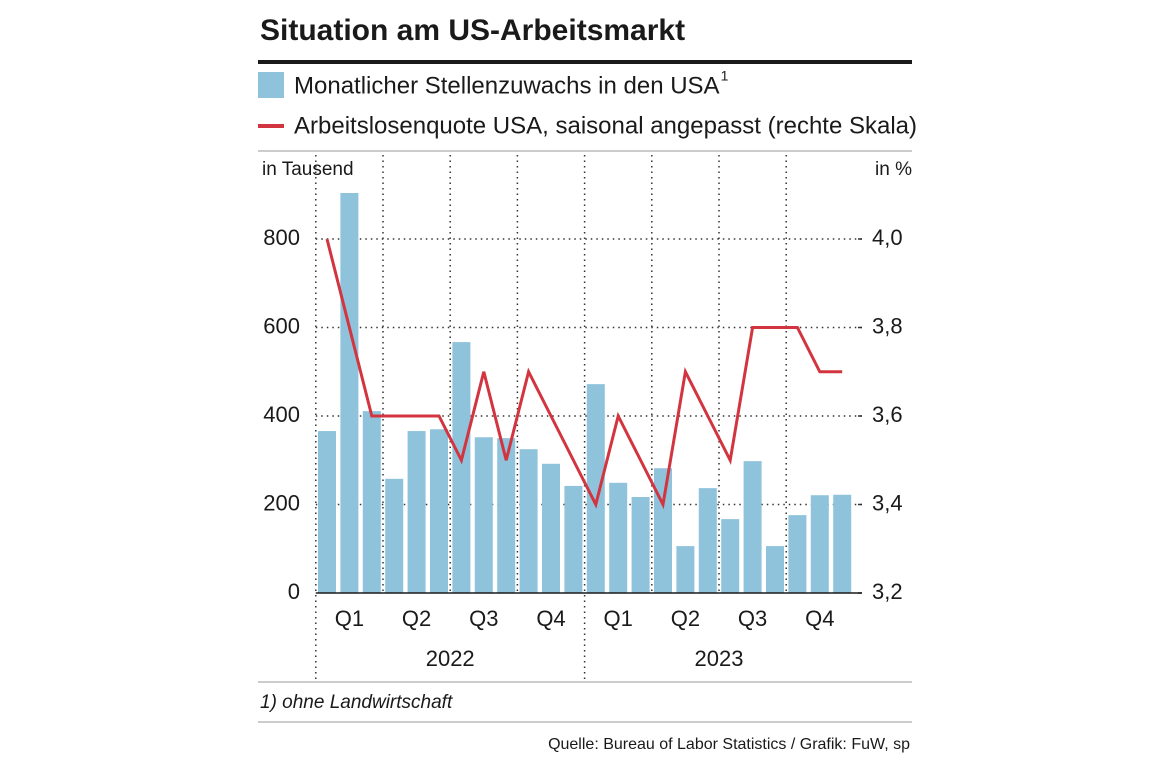 The image size is (1170, 759). Describe the element at coordinates (887, 502) in the screenshot. I see `y2-tick-label: 3,4` at that location.